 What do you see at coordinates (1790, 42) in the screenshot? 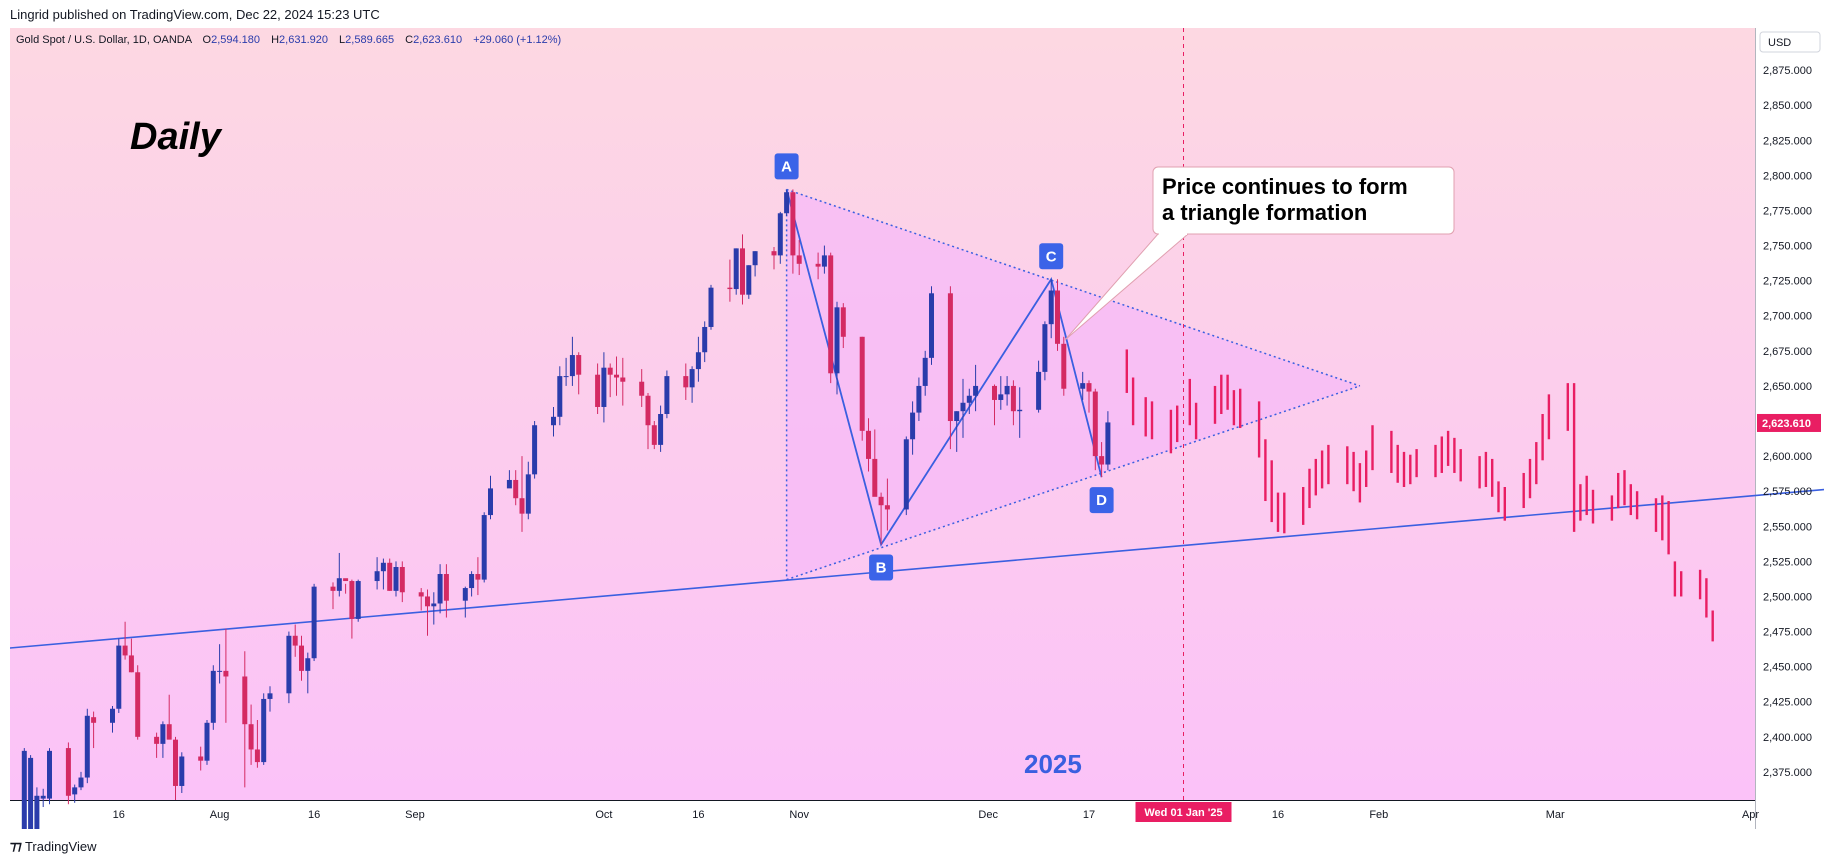
I see `currency-button-box` at bounding box center [1790, 42].